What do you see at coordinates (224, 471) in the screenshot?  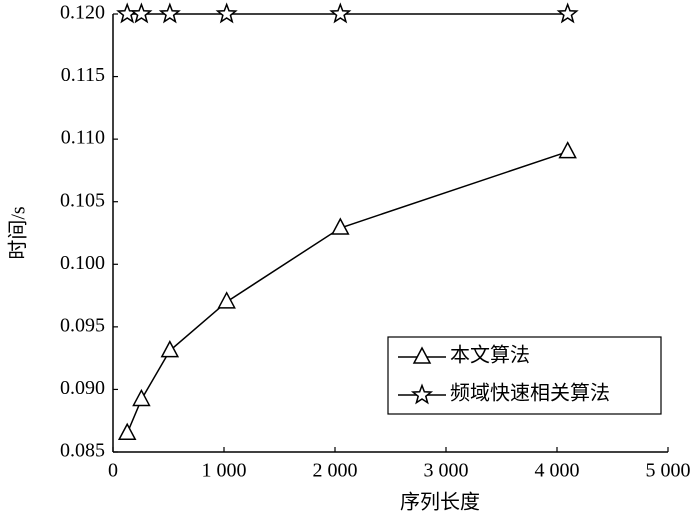 I see `x-tick-label: 1 000` at bounding box center [224, 471].